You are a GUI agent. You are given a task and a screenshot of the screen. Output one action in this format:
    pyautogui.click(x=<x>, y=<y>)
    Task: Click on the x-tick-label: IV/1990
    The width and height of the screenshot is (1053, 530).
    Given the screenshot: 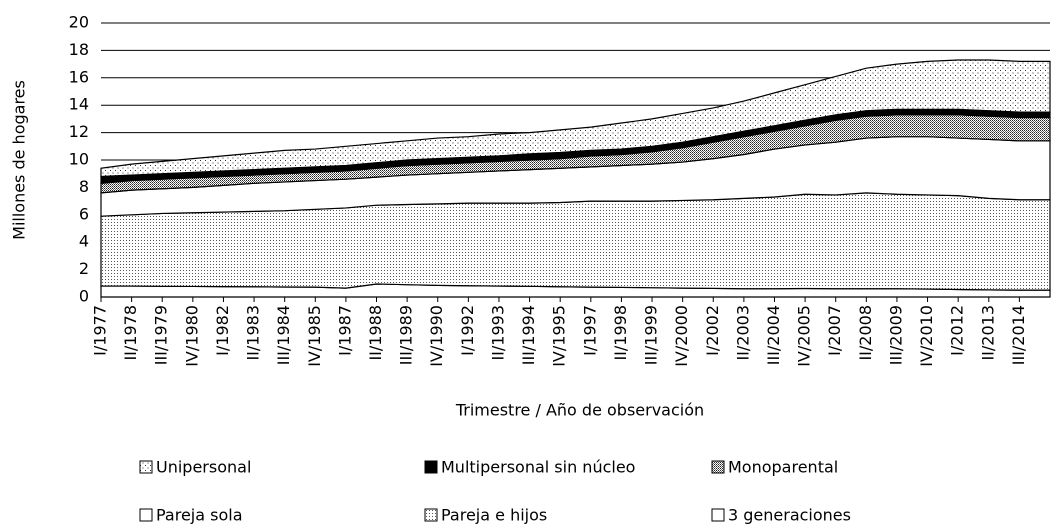 What is the action you would take?
    pyautogui.click(x=436, y=336)
    